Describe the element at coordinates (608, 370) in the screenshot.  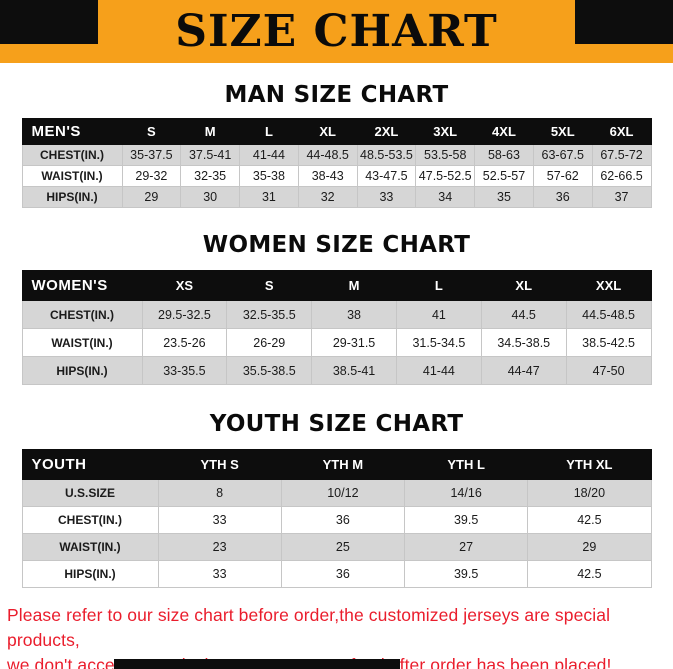
I see `table-cell: 47-50` at that location.